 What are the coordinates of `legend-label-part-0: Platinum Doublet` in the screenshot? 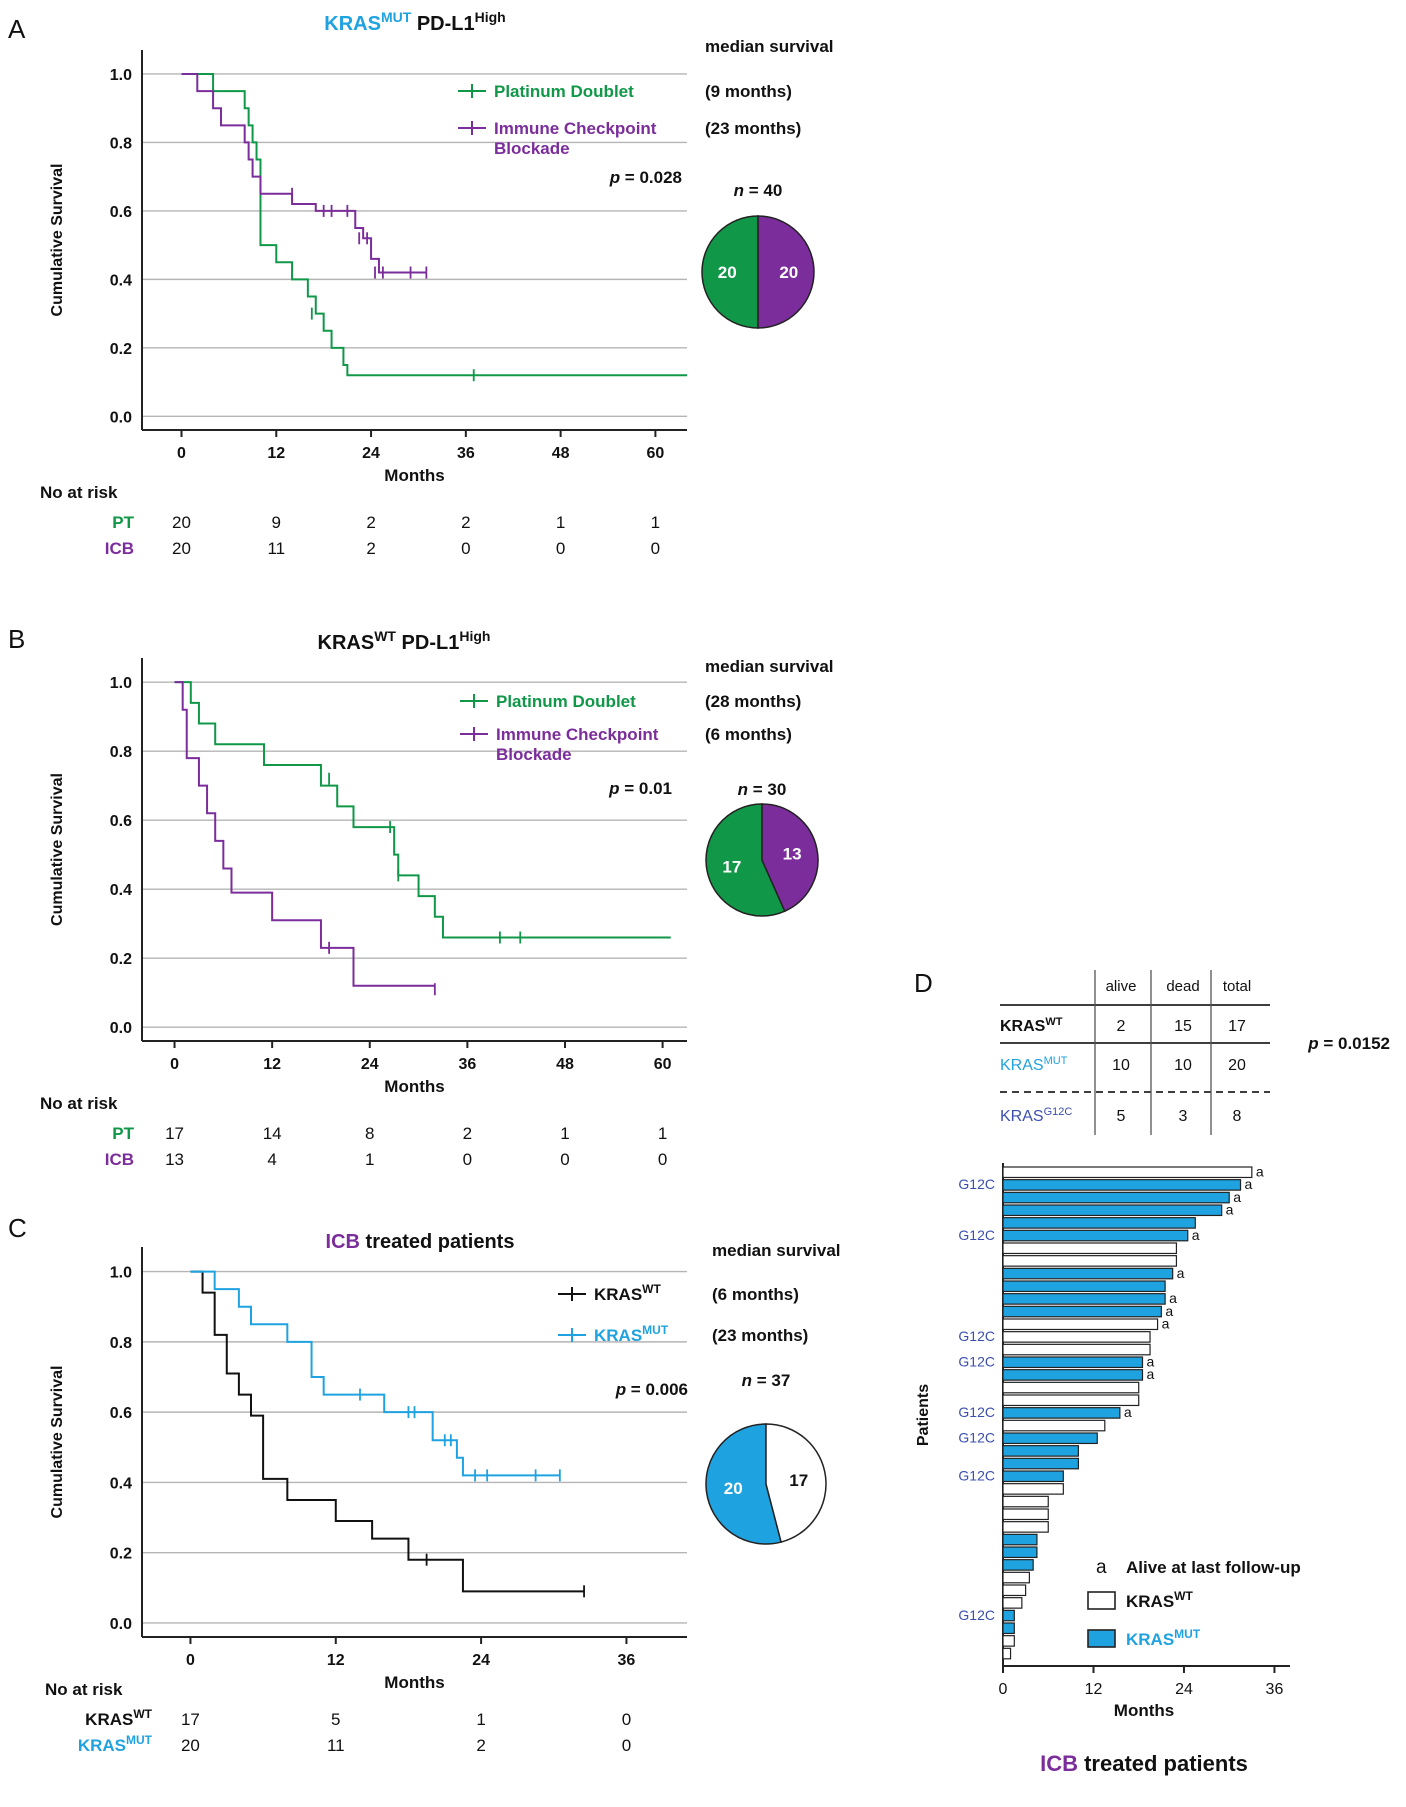 It's located at (564, 91).